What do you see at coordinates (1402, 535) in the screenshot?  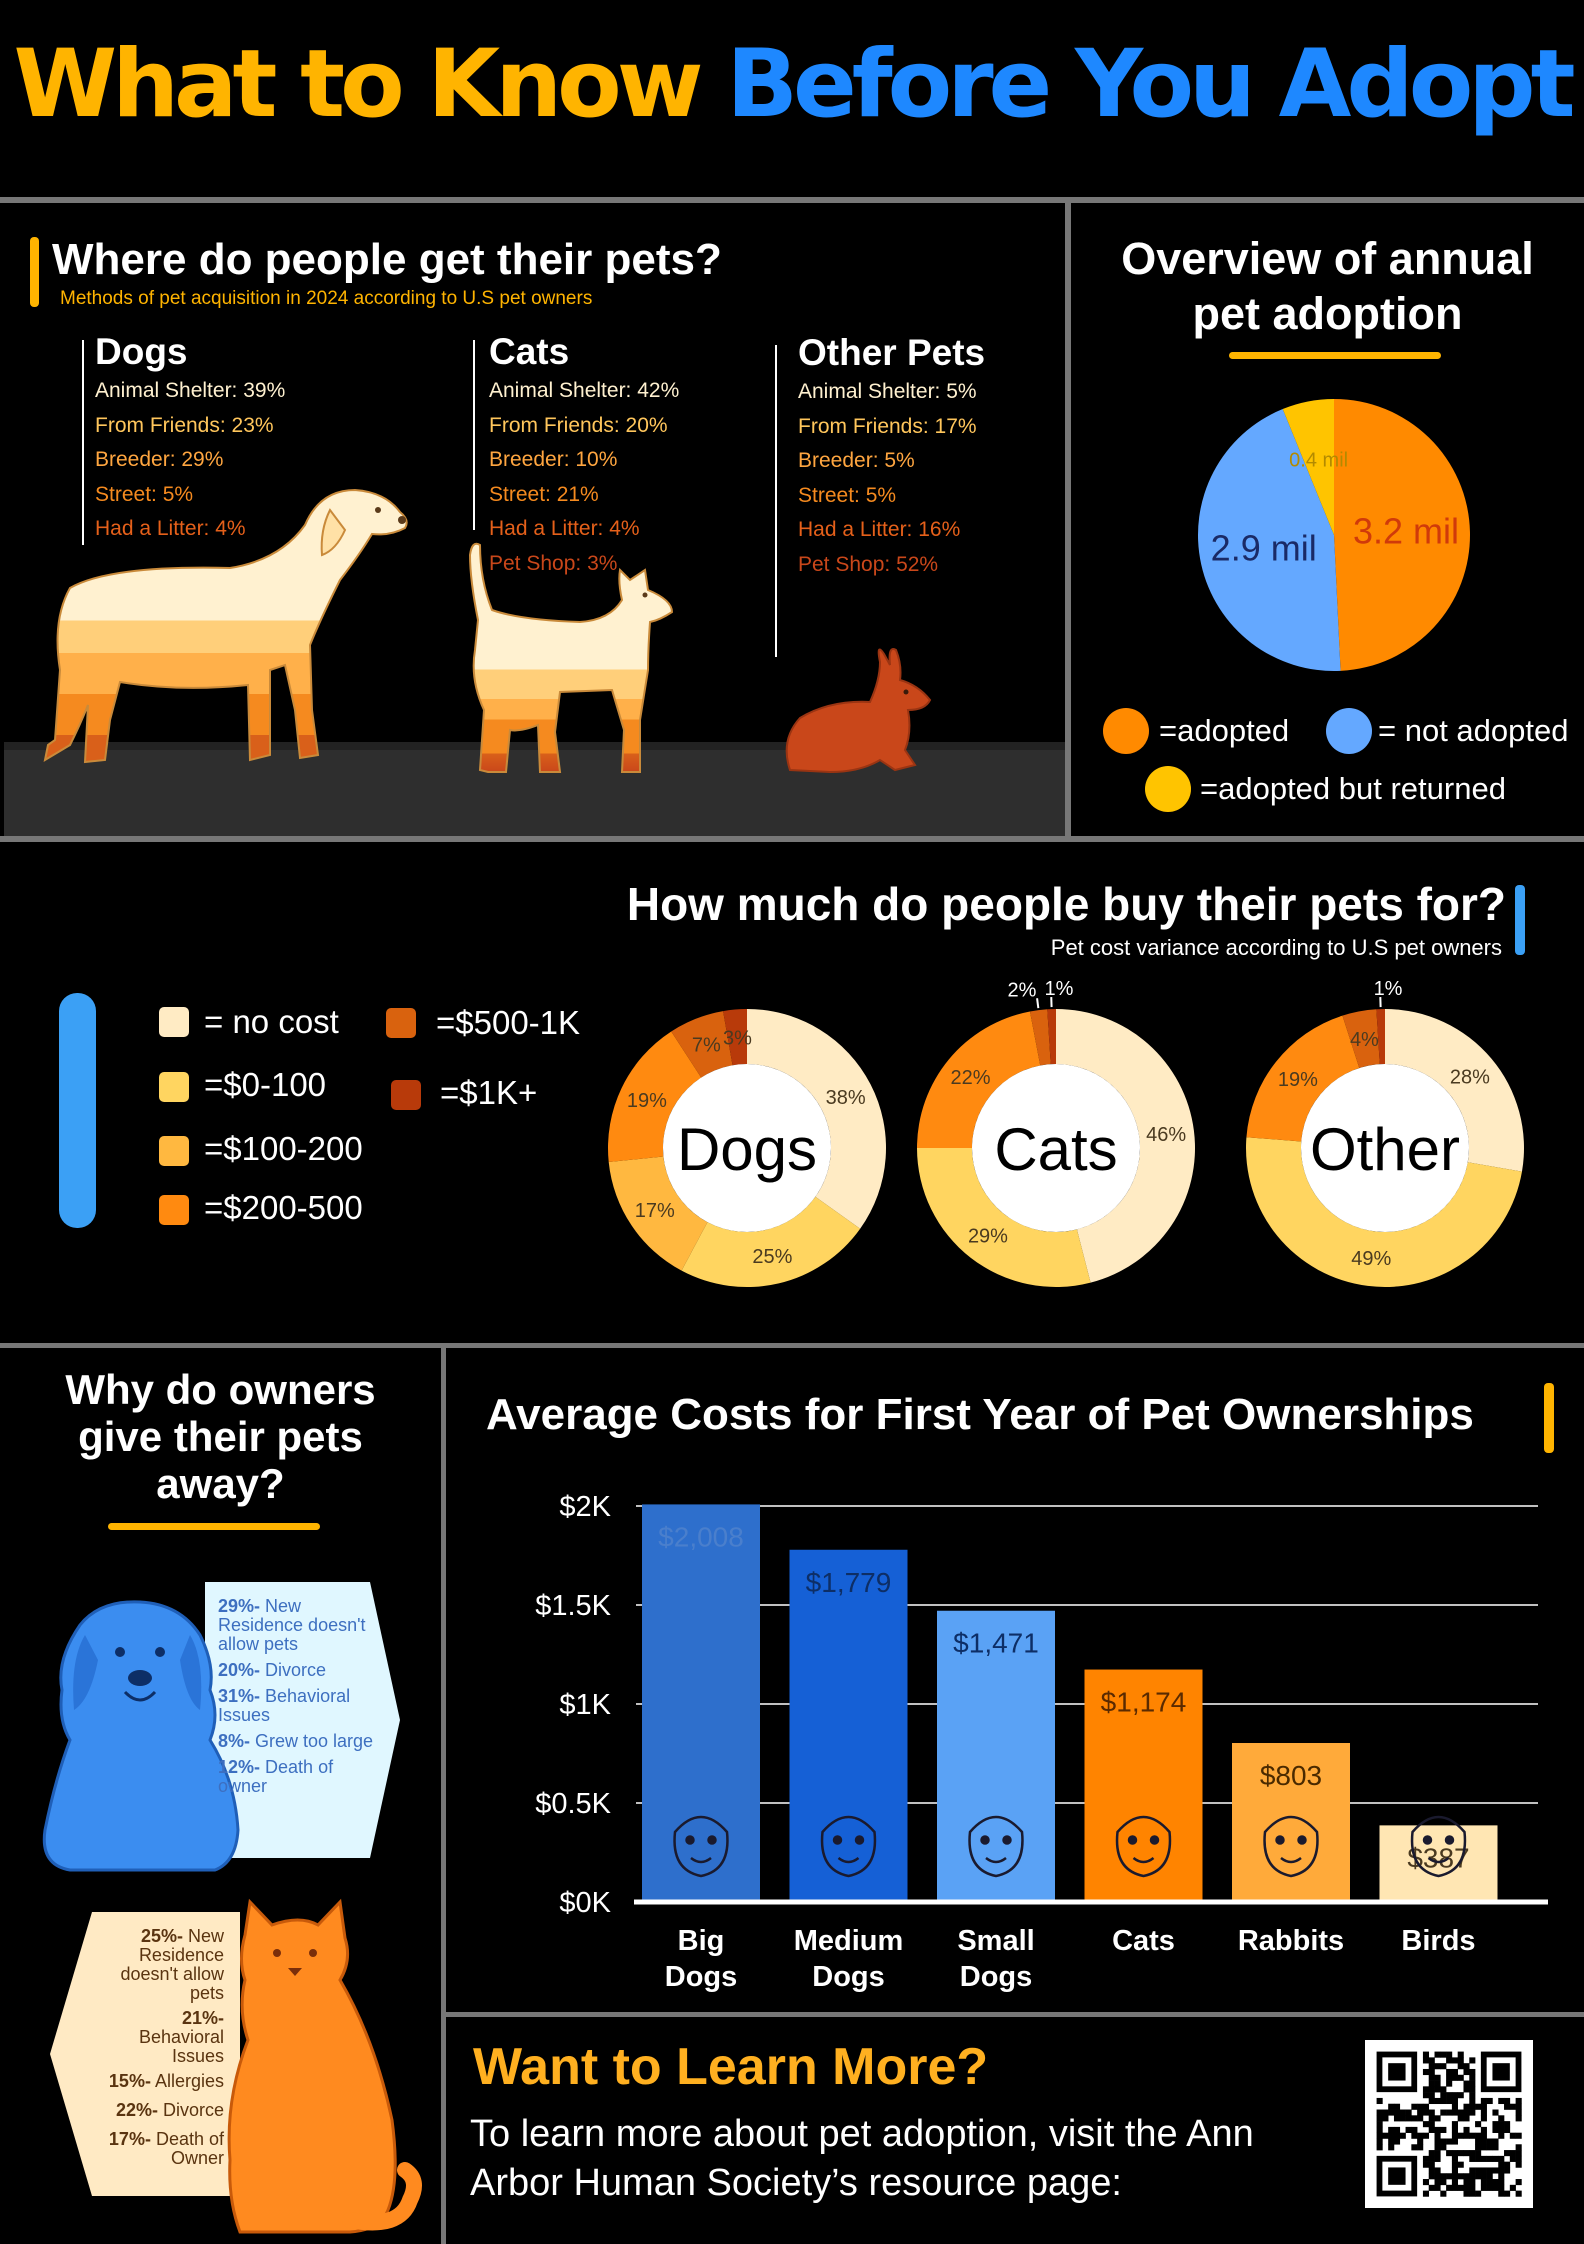 I see `pie-slice-adopted` at bounding box center [1402, 535].